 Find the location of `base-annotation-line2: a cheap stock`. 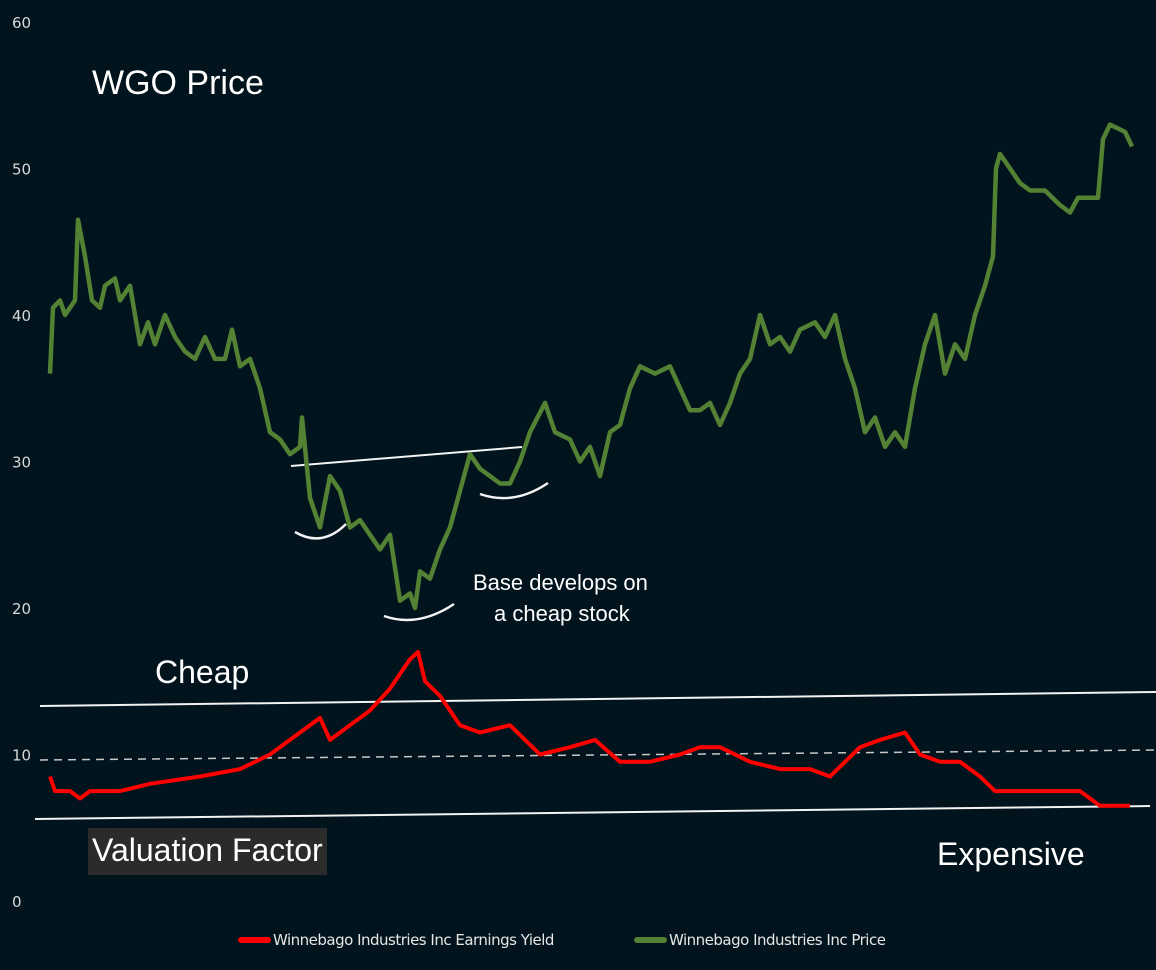

base-annotation-line2: a cheap stock is located at coordinates (562, 613).